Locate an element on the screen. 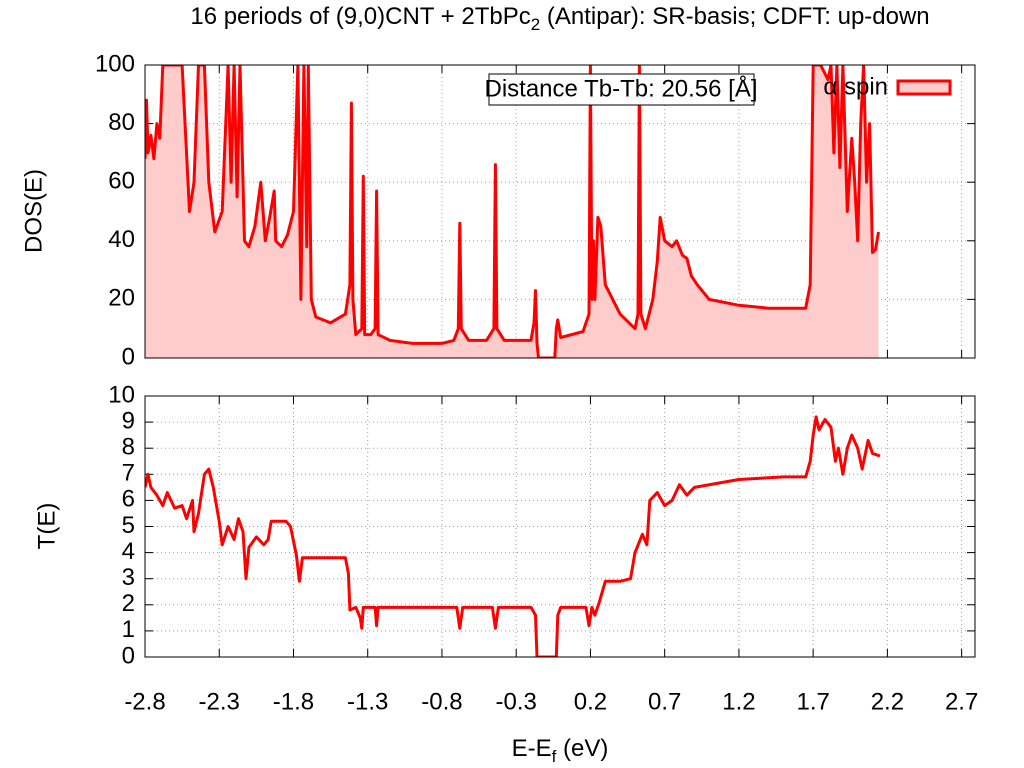 This screenshot has height=768, width=1024. annotation-box is located at coordinates (621, 89).